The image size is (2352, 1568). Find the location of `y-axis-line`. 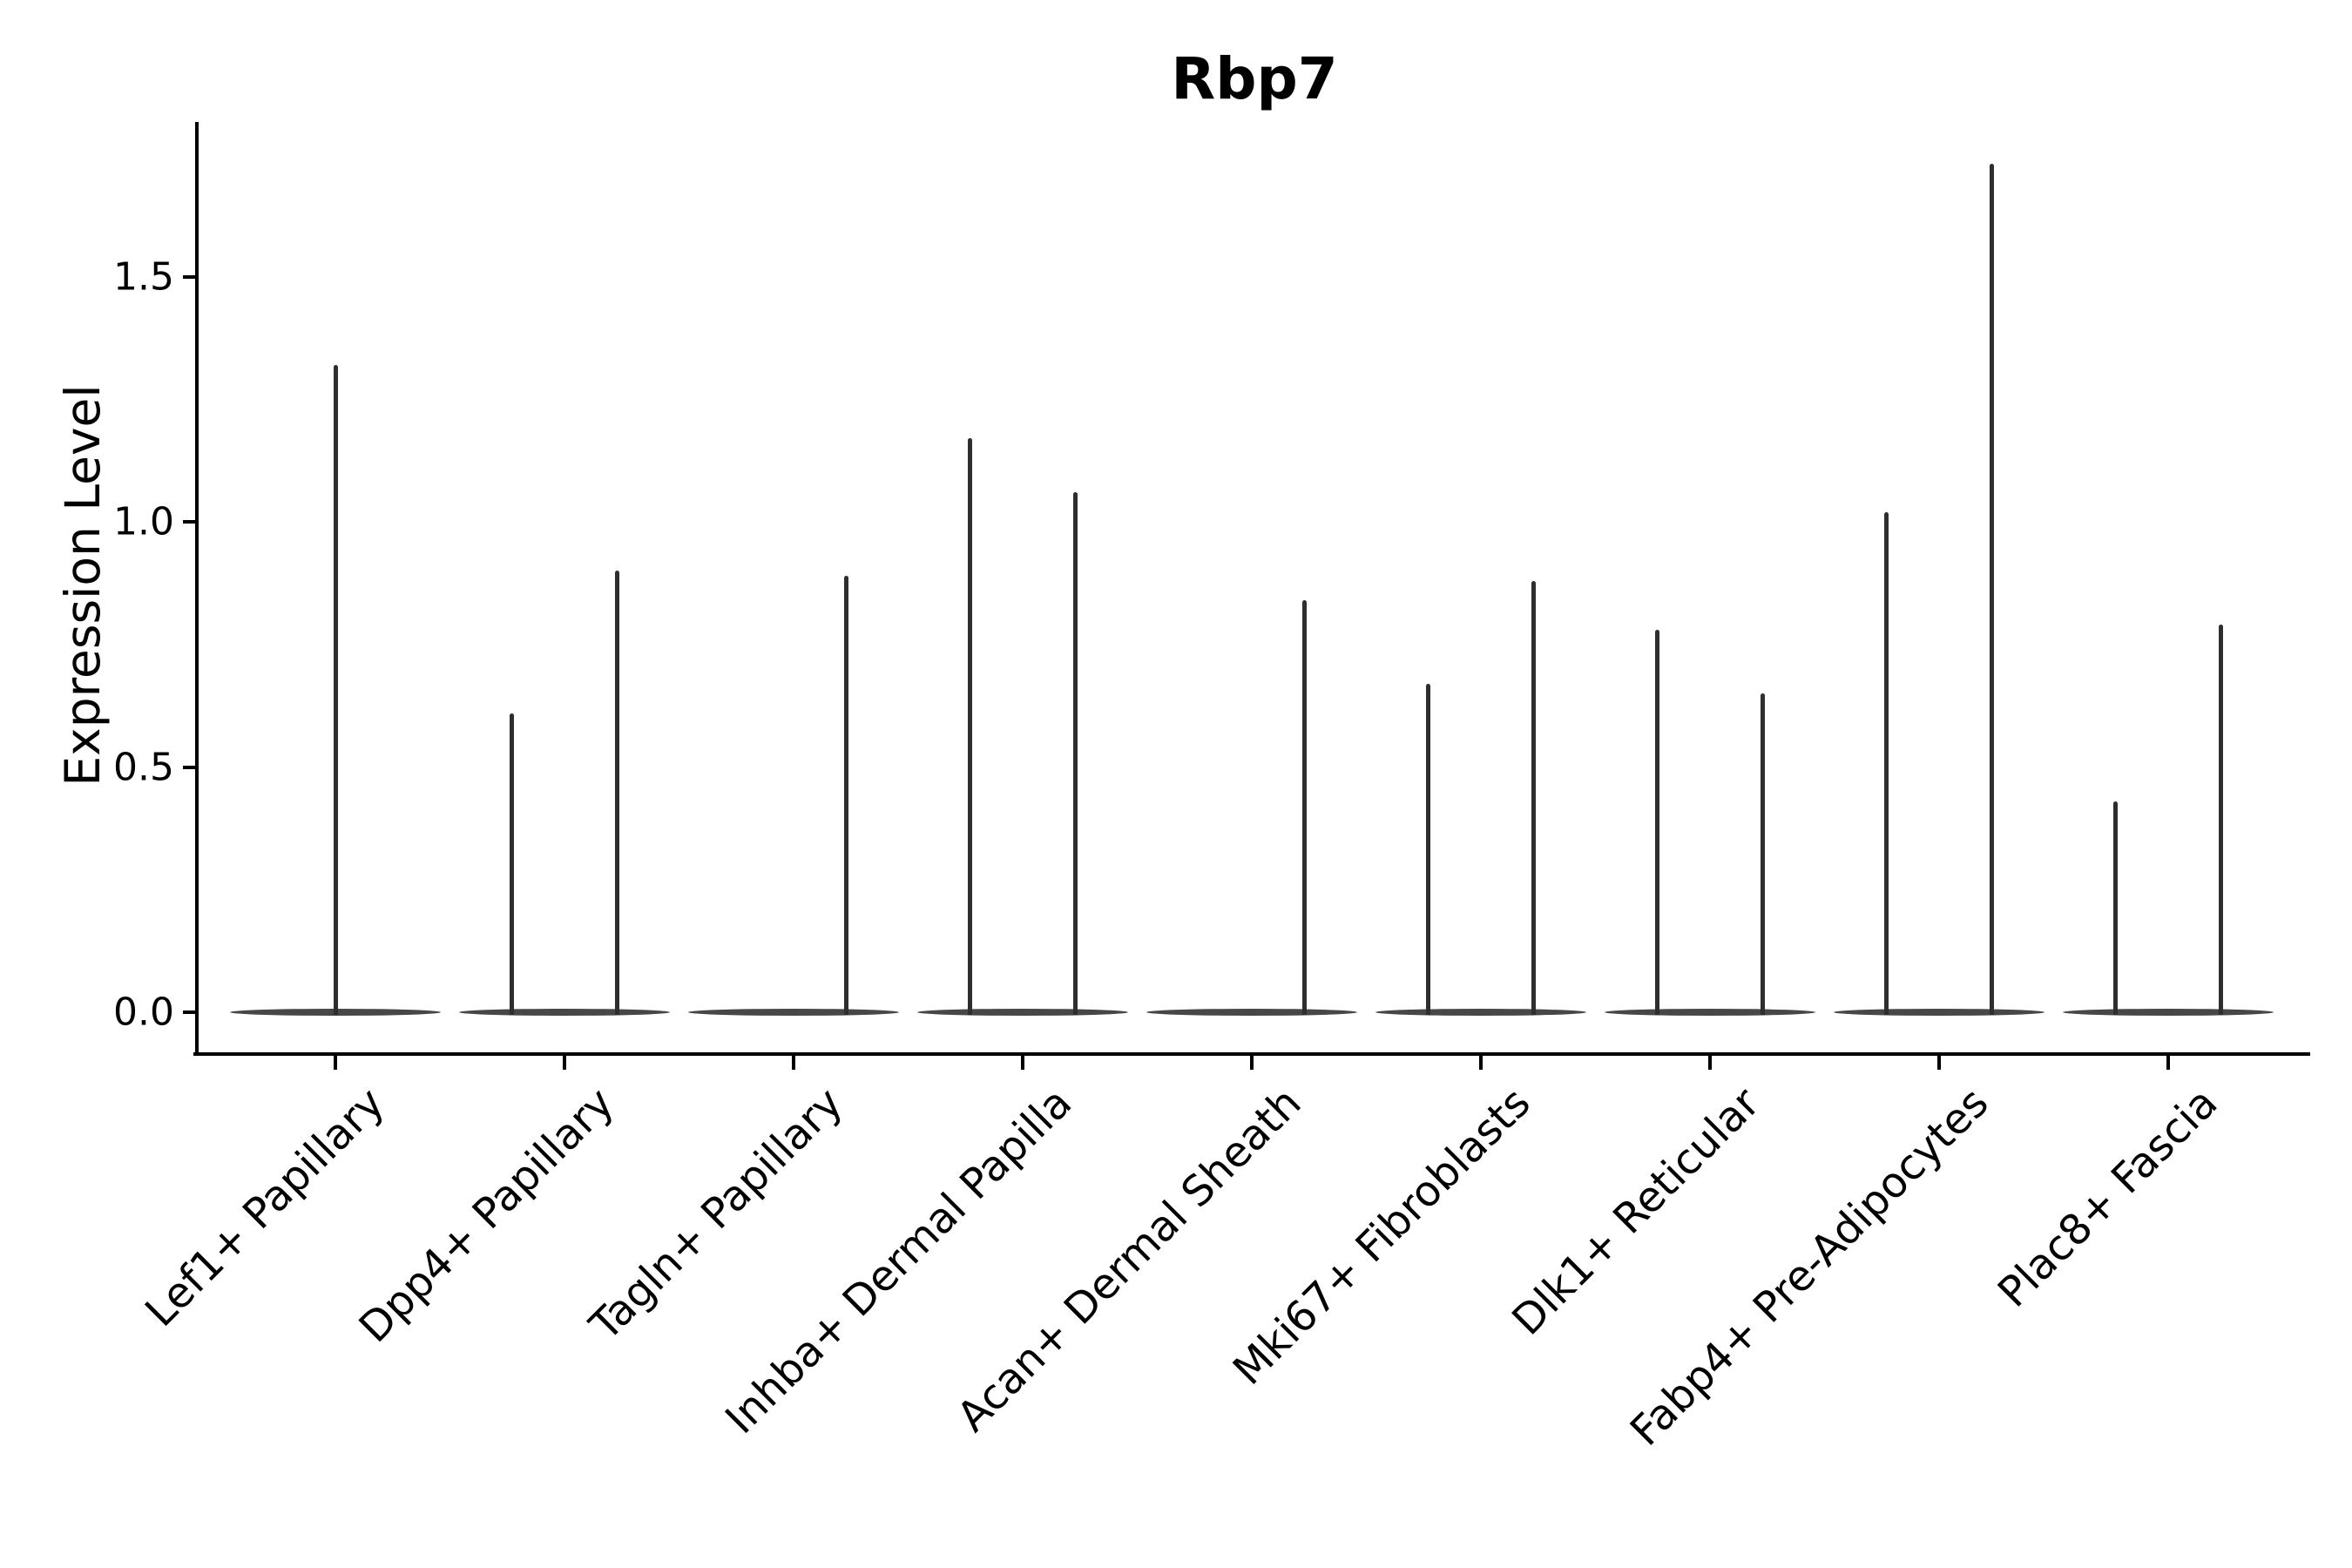

y-axis-line is located at coordinates (197, 589).